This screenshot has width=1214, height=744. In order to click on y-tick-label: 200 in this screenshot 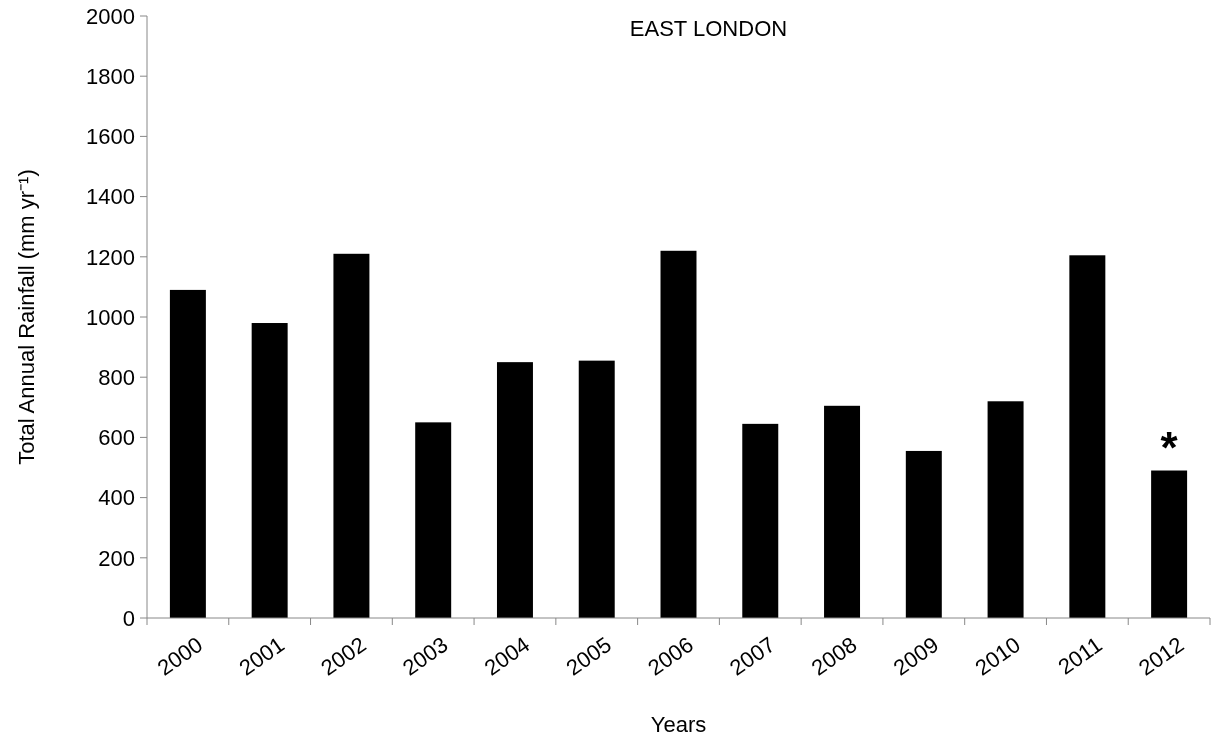, I will do `click(116, 558)`.